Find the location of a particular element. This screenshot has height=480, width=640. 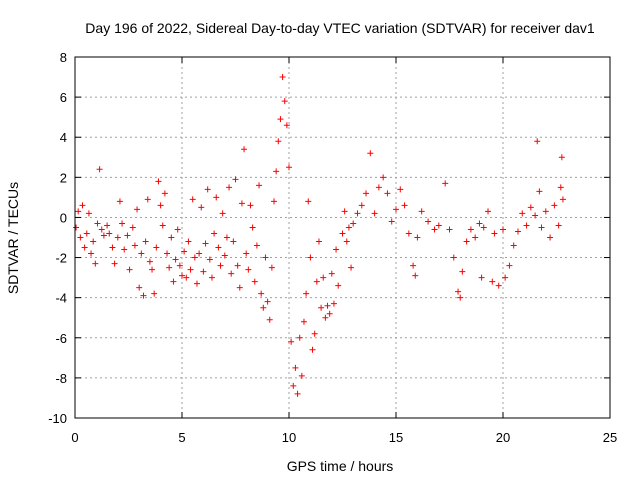

x-tick-label: 10 is located at coordinates (289, 437).